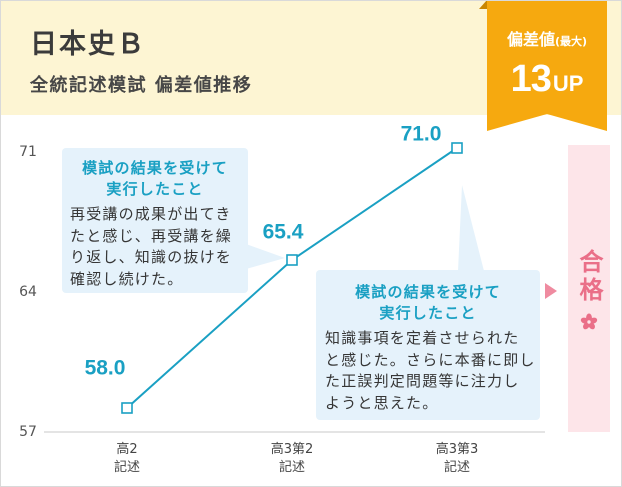  I want to click on result-label: 合格, so click(589, 277).